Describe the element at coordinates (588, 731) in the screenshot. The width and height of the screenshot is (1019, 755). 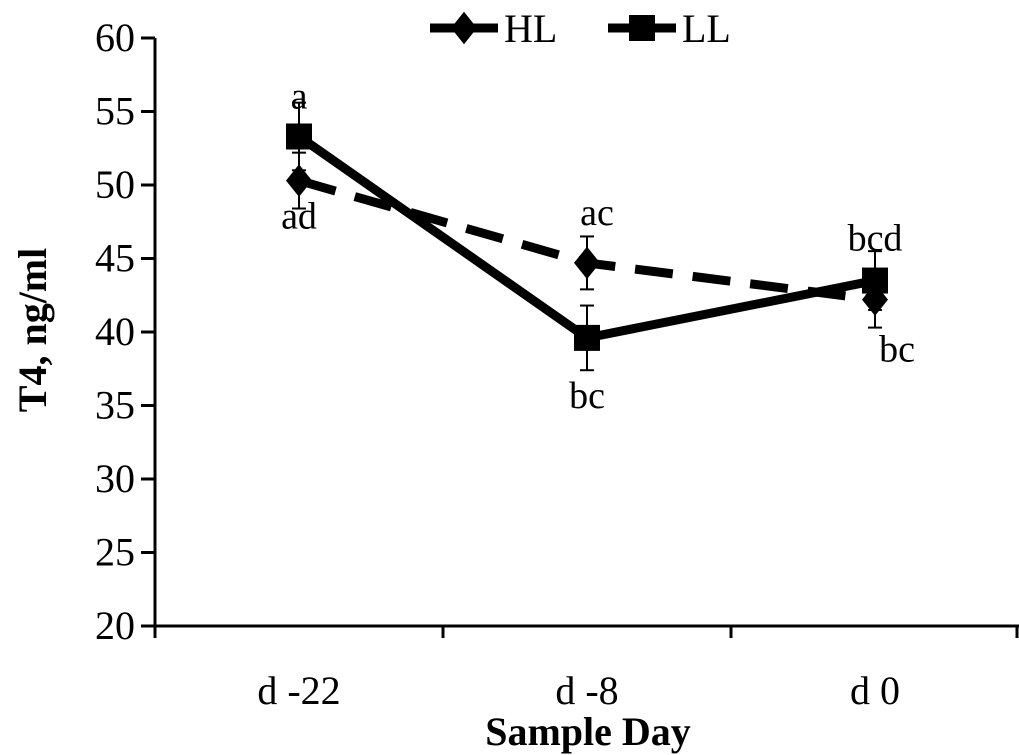
I see `x-axis-title: Sample Day` at that location.